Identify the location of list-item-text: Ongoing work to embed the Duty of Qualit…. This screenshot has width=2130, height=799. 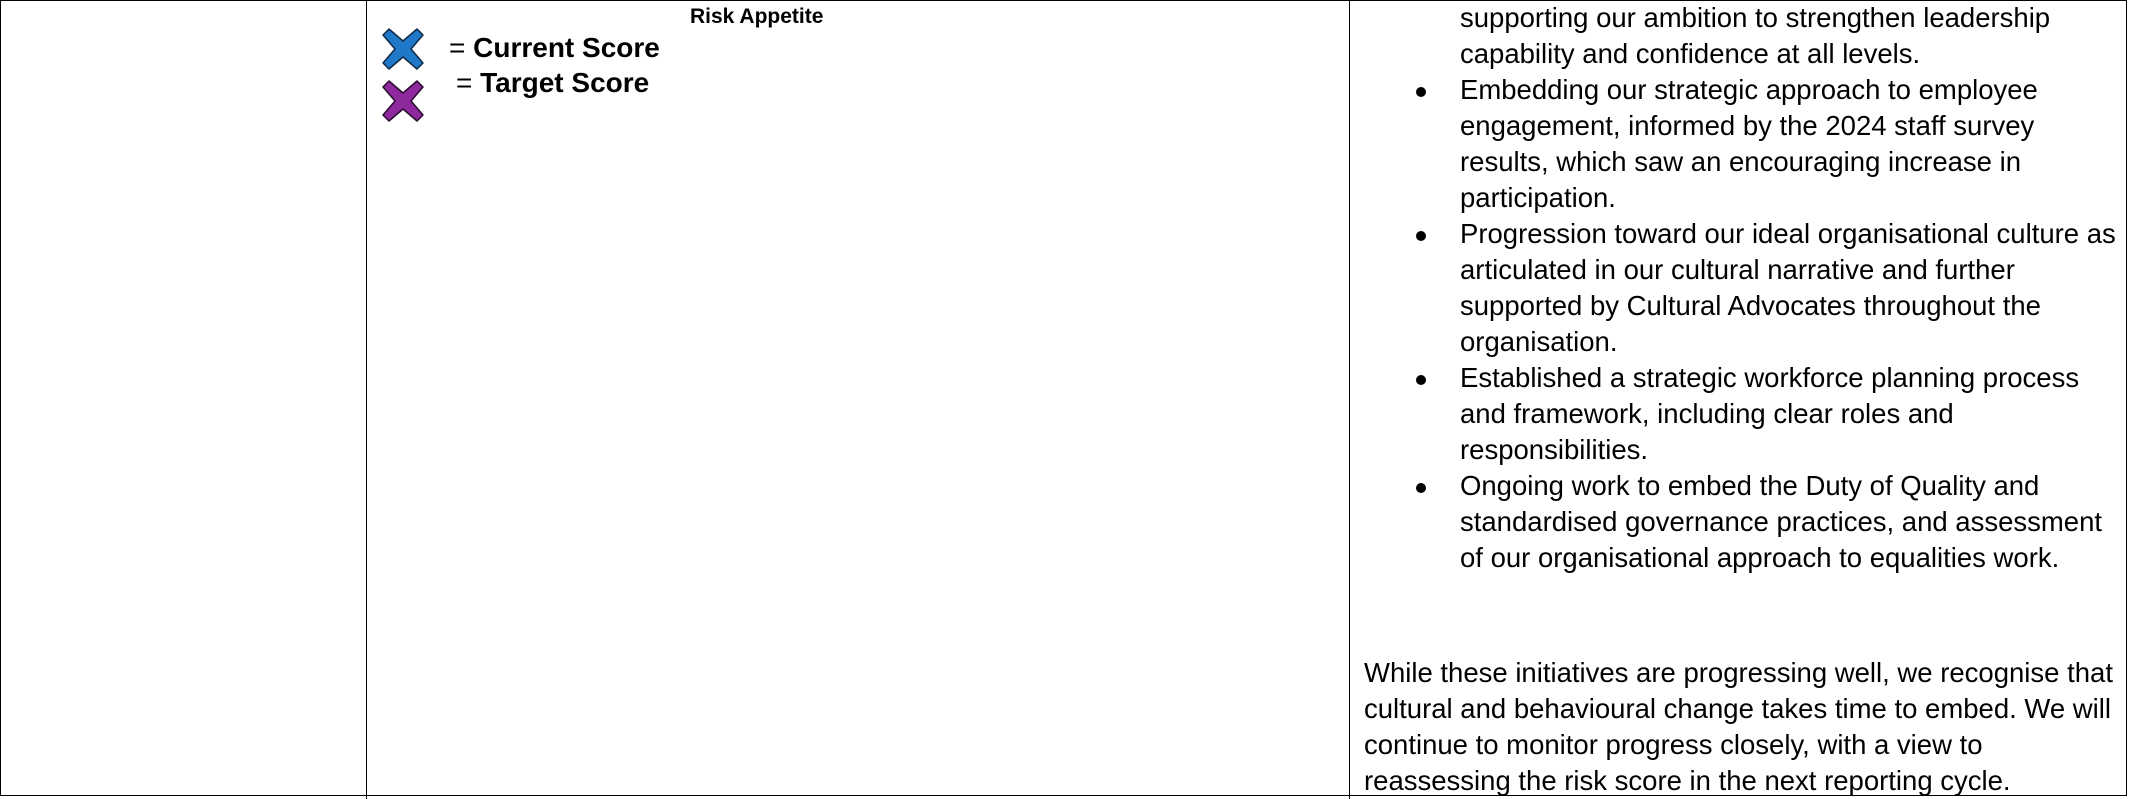
(1781, 521).